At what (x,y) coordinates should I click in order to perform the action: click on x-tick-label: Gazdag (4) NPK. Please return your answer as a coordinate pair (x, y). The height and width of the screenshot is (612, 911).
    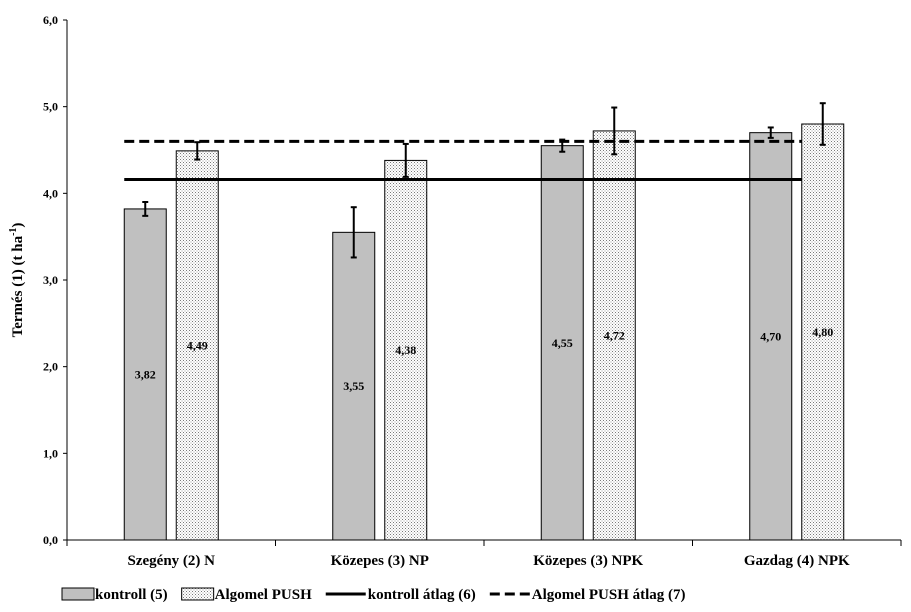
    Looking at the image, I should click on (797, 561).